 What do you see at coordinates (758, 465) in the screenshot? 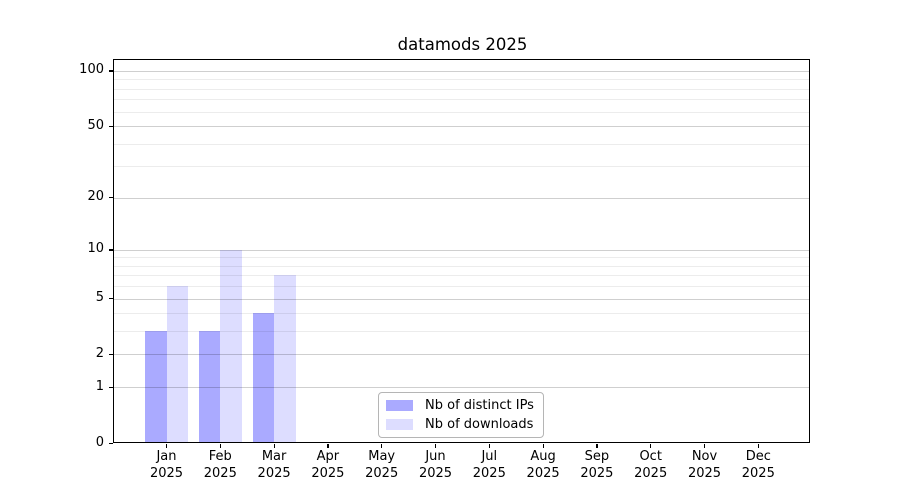
I see `x-tick-label: Dec 2025` at bounding box center [758, 465].